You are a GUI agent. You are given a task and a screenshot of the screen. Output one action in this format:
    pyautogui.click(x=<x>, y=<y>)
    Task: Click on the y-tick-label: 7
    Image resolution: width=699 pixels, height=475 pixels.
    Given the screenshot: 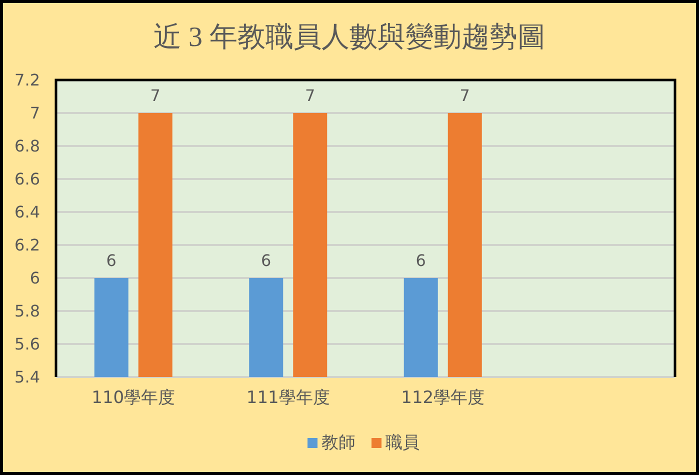 What is the action you would take?
    pyautogui.click(x=35, y=113)
    